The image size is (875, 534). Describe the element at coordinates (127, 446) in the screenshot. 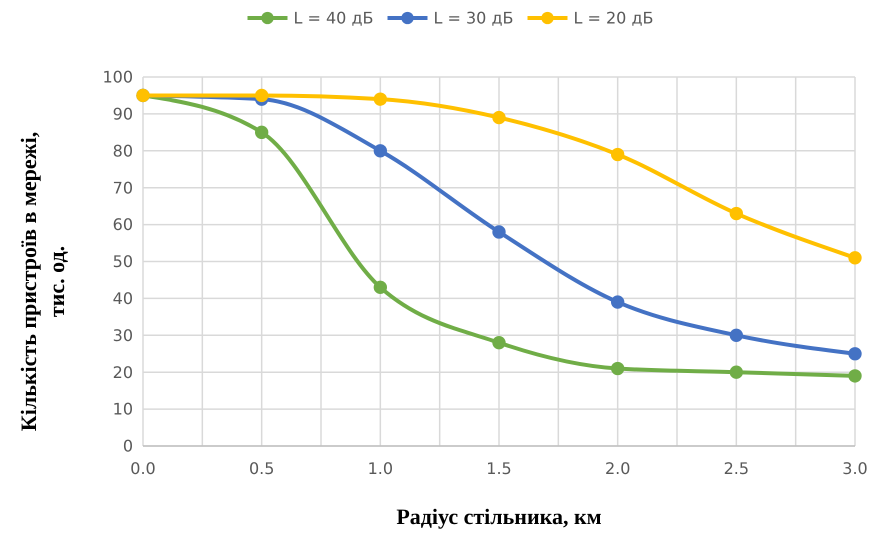

I see `y-tick-label: 0` at that location.